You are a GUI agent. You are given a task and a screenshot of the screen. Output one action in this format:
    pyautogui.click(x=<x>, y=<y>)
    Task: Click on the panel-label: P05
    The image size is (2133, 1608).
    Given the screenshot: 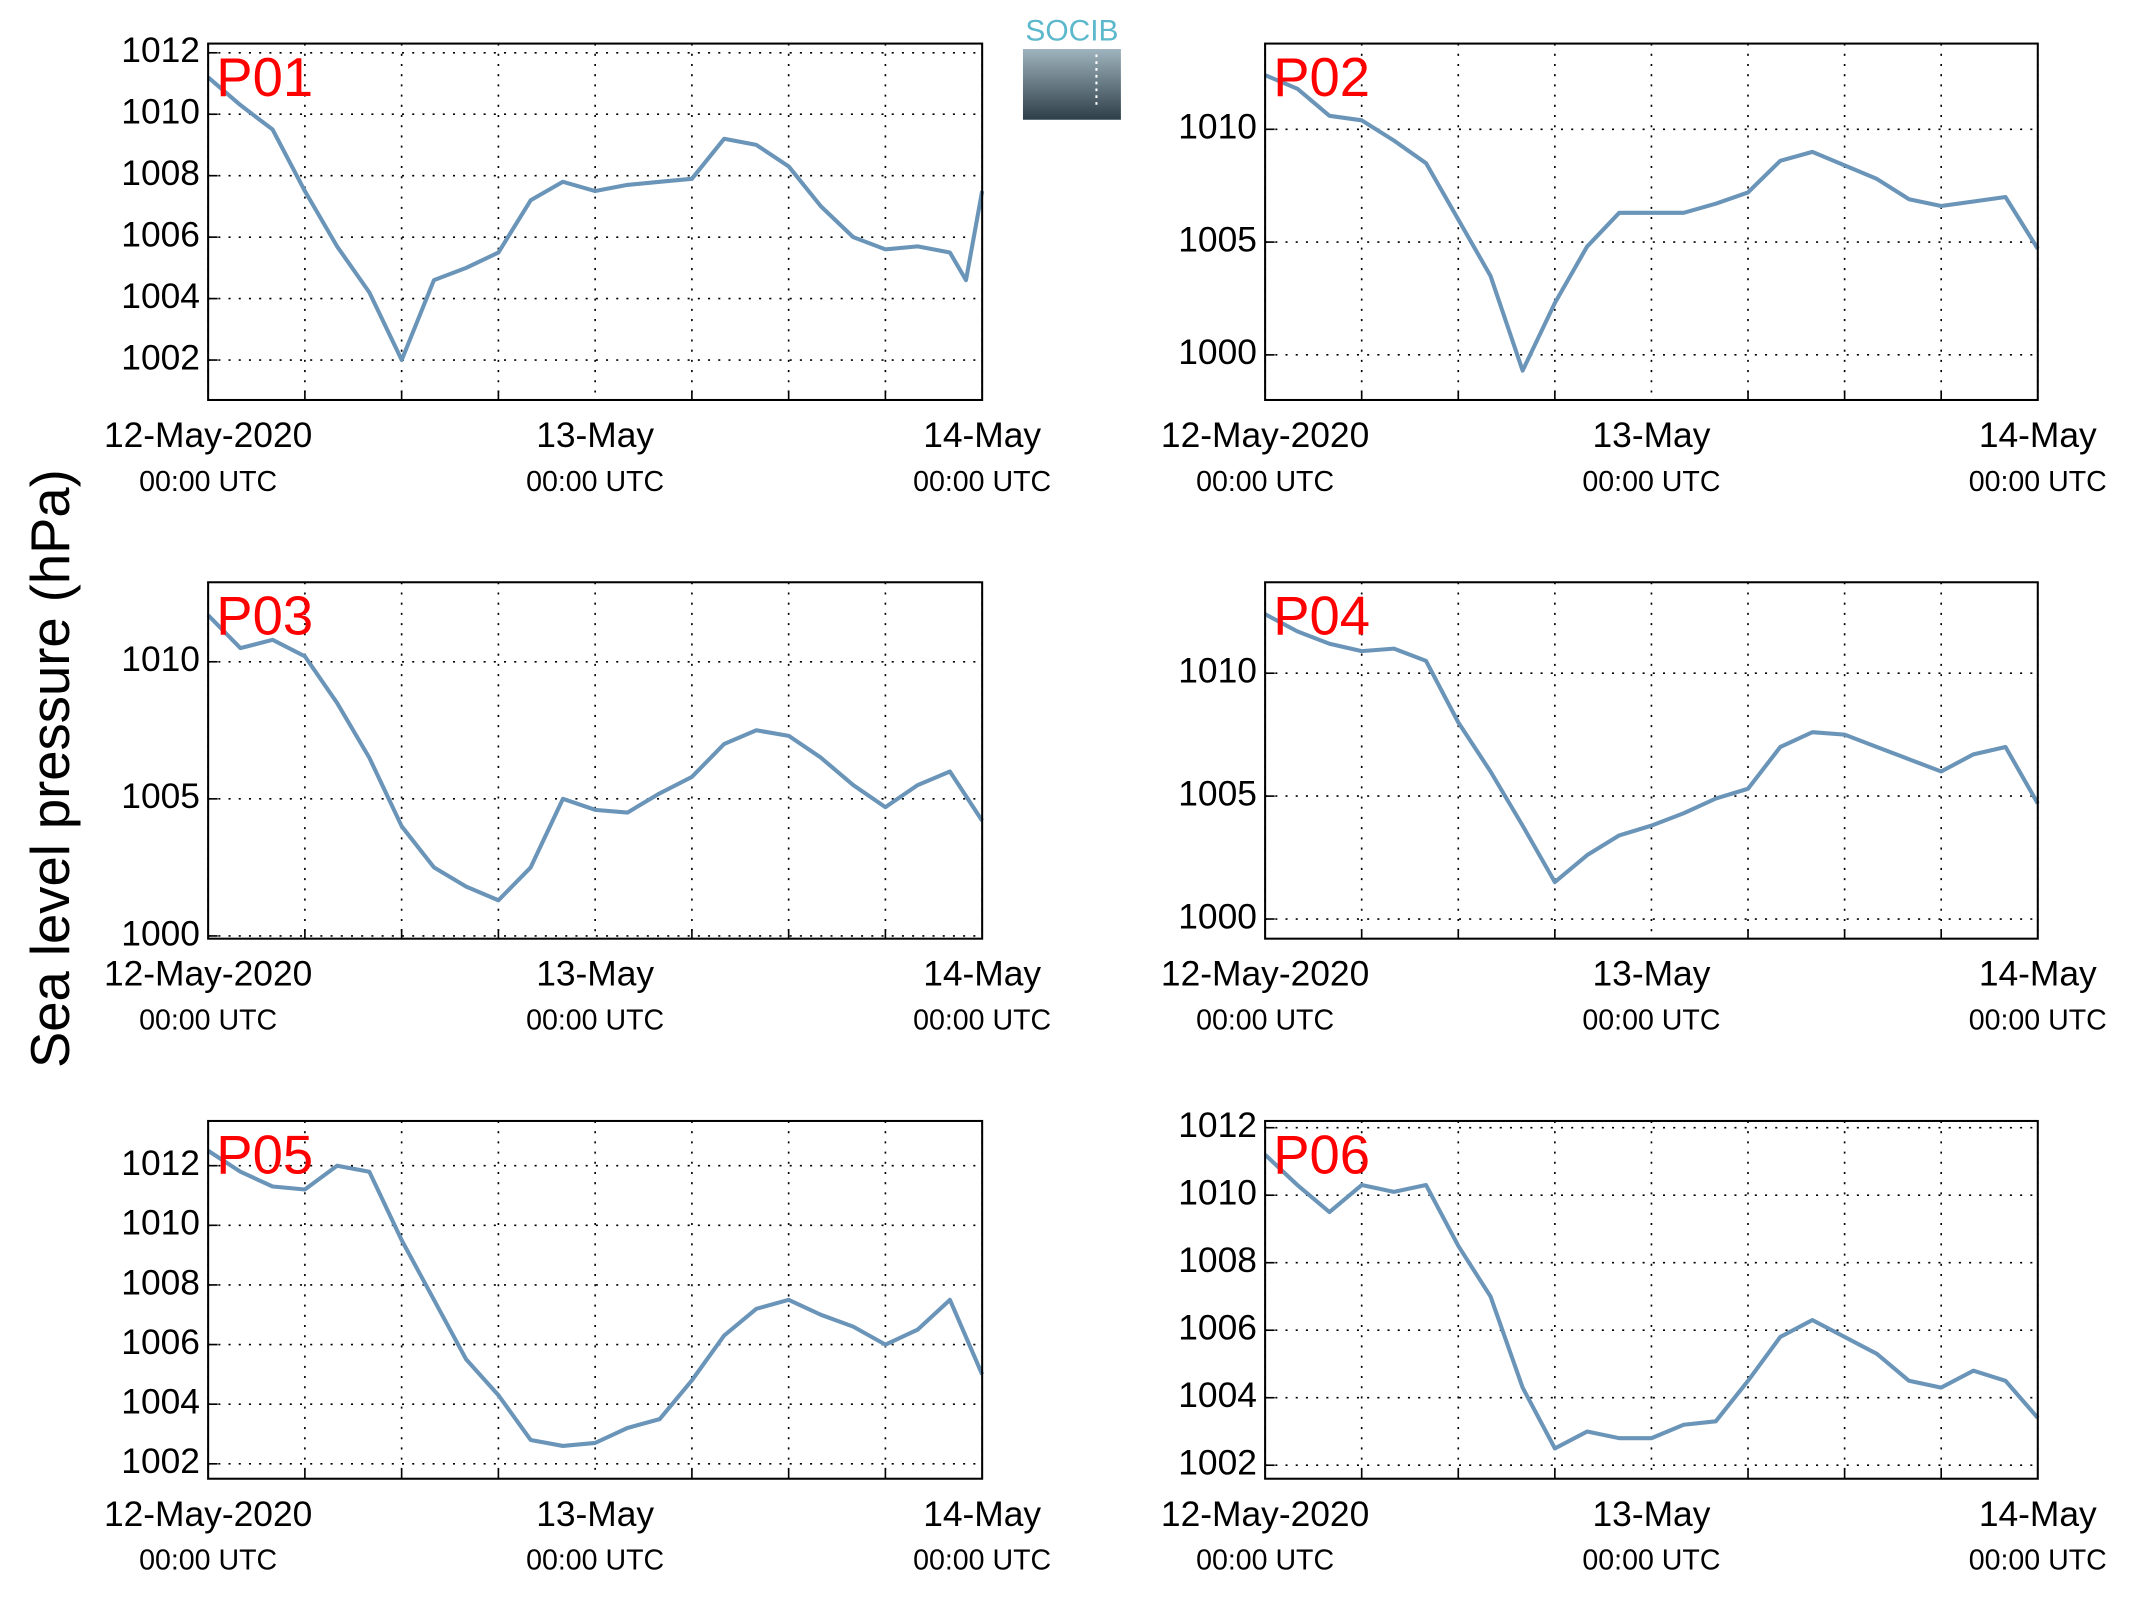 What is the action you would take?
    pyautogui.click(x=264, y=1154)
    